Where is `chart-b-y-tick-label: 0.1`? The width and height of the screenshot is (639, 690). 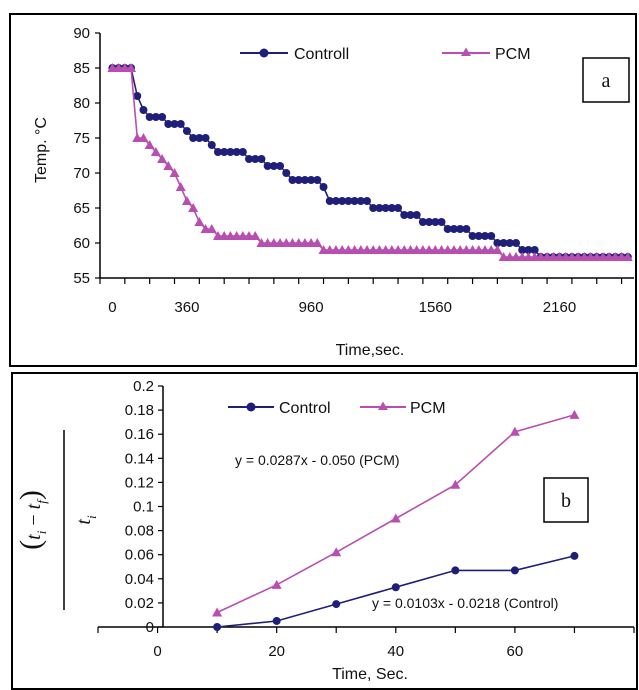
chart-b-y-tick-label: 0.1 is located at coordinates (143, 507).